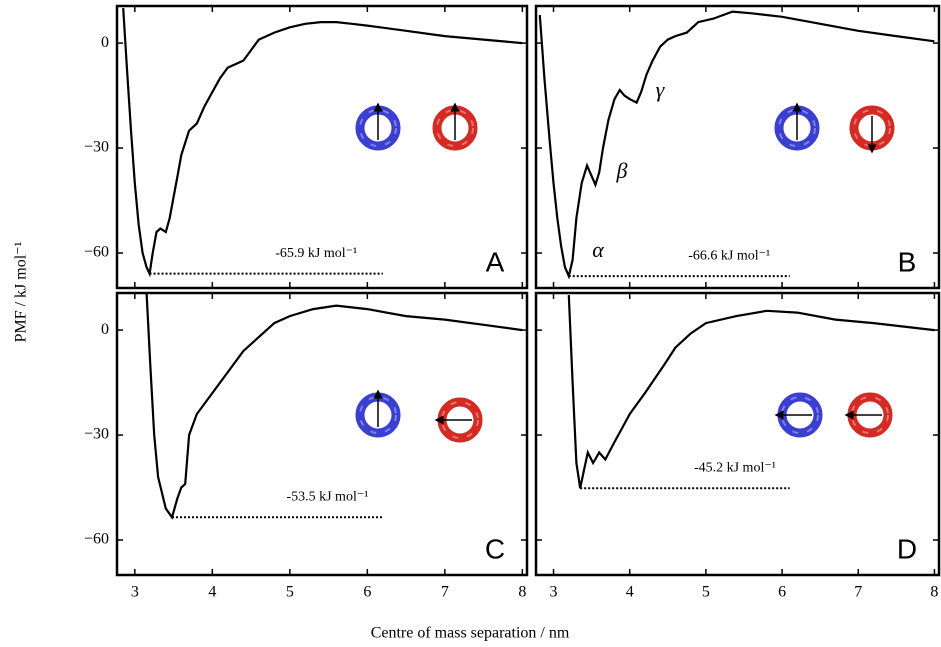 Image resolution: width=941 pixels, height=647 pixels. I want to click on minimum-greek-label: α, so click(598, 249).